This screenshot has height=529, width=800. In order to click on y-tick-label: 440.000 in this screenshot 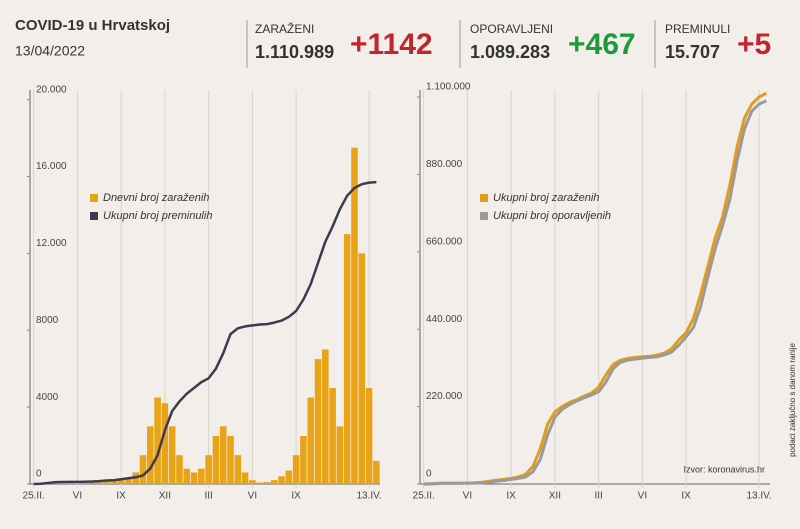, I will do `click(444, 319)`.